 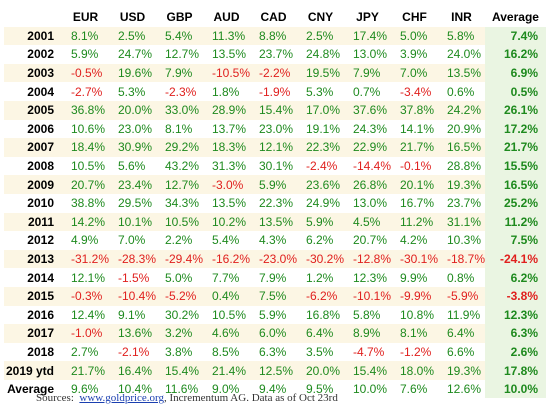 What do you see at coordinates (179, 259) in the screenshot?
I see `value-cell: -29.4%` at bounding box center [179, 259].